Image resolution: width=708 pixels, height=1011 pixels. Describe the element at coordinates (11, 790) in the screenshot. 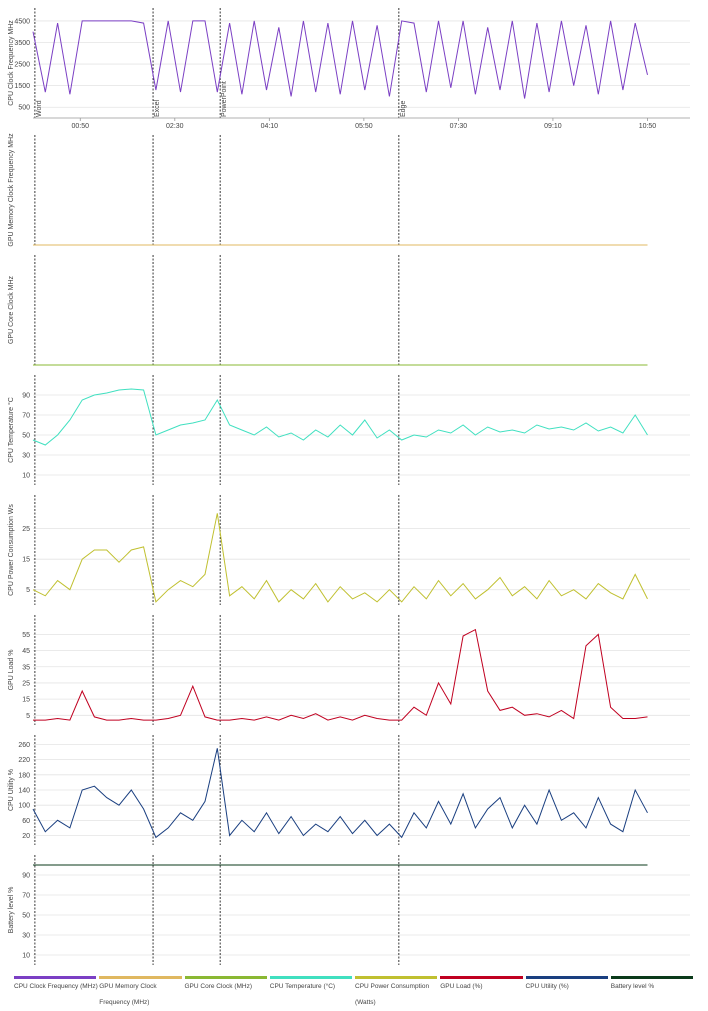

I see `y-axis-label: CPU Utility %` at that location.